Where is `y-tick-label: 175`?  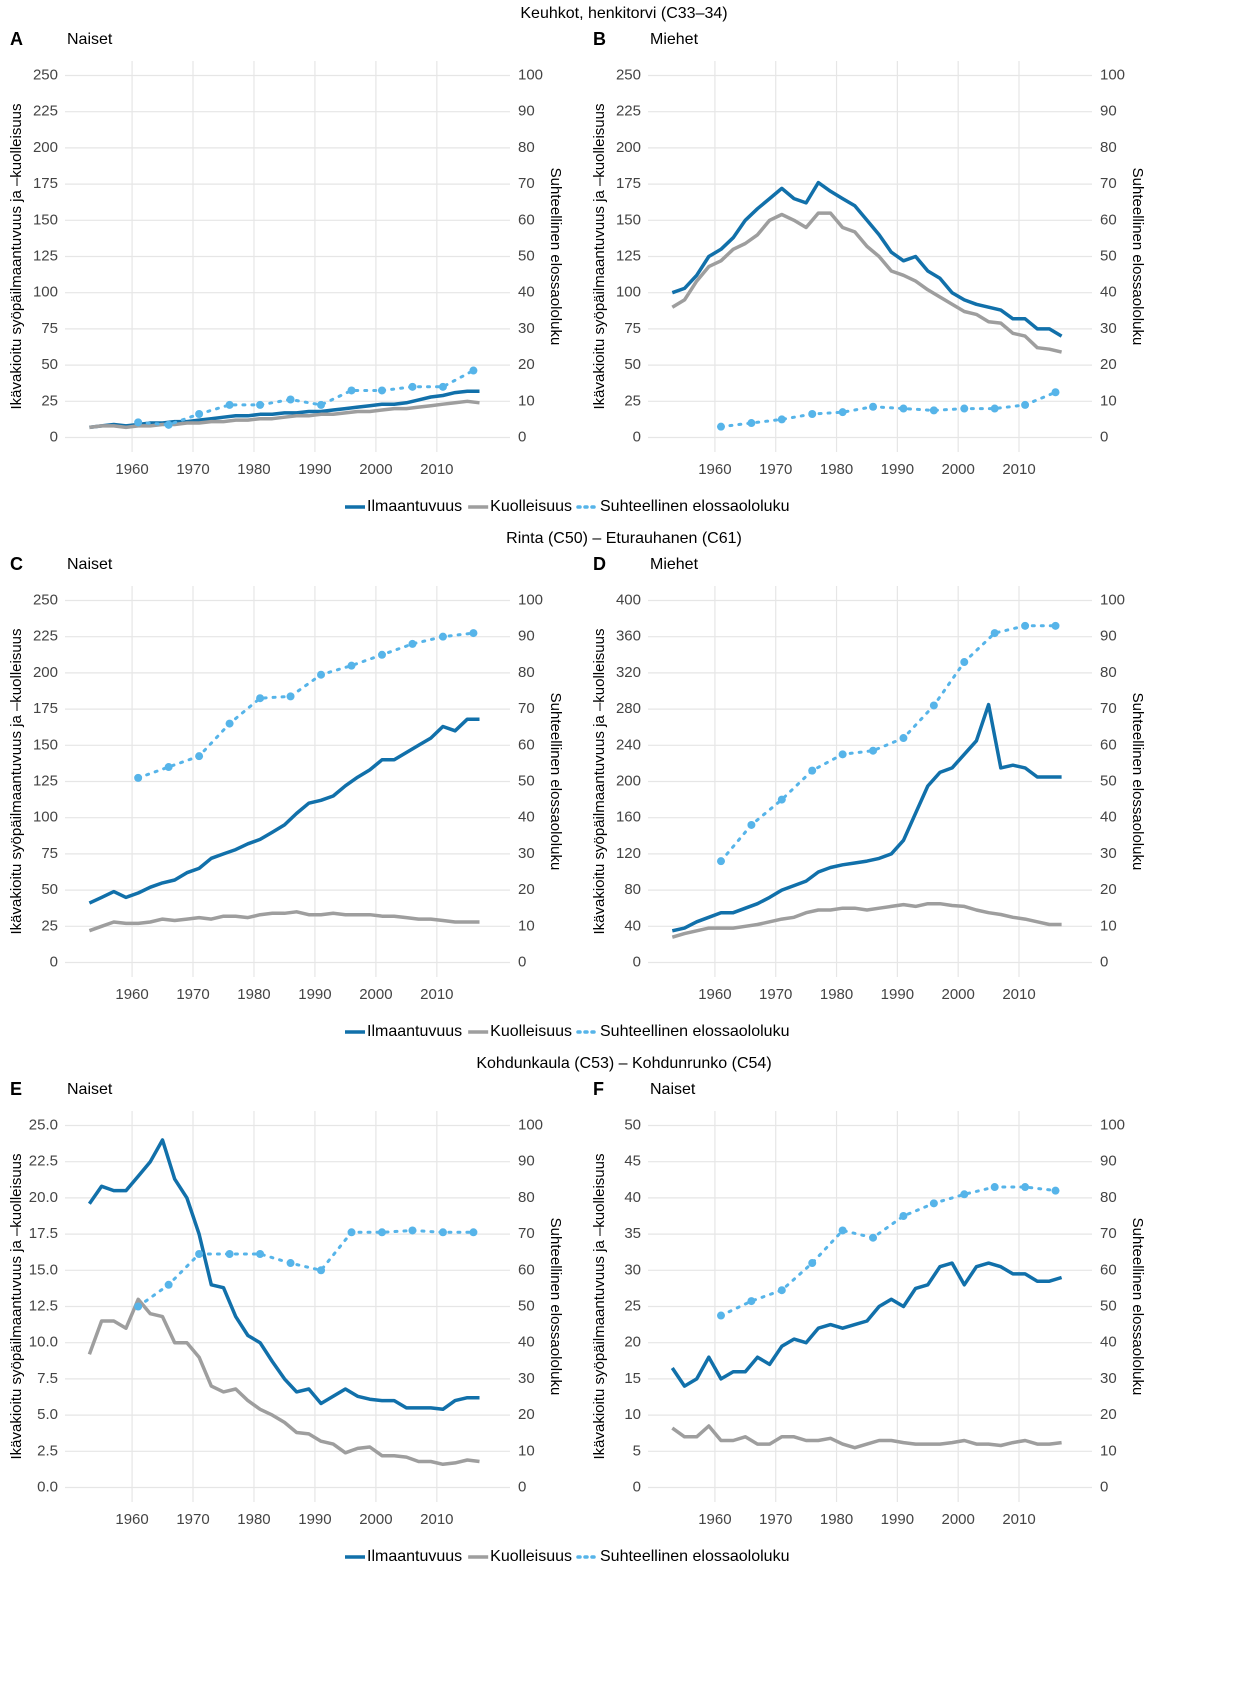 y-tick-label: 175 is located at coordinates (628, 183).